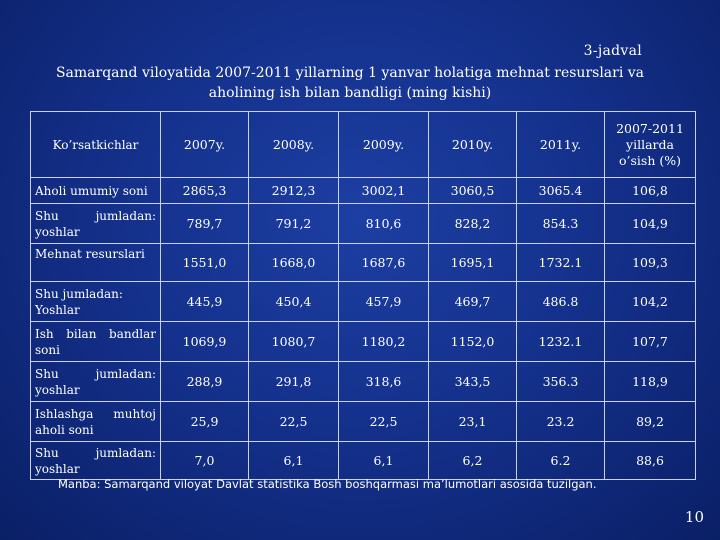 The image size is (720, 540). What do you see at coordinates (472, 262) in the screenshot?
I see `cell-value: 1695,1` at bounding box center [472, 262].